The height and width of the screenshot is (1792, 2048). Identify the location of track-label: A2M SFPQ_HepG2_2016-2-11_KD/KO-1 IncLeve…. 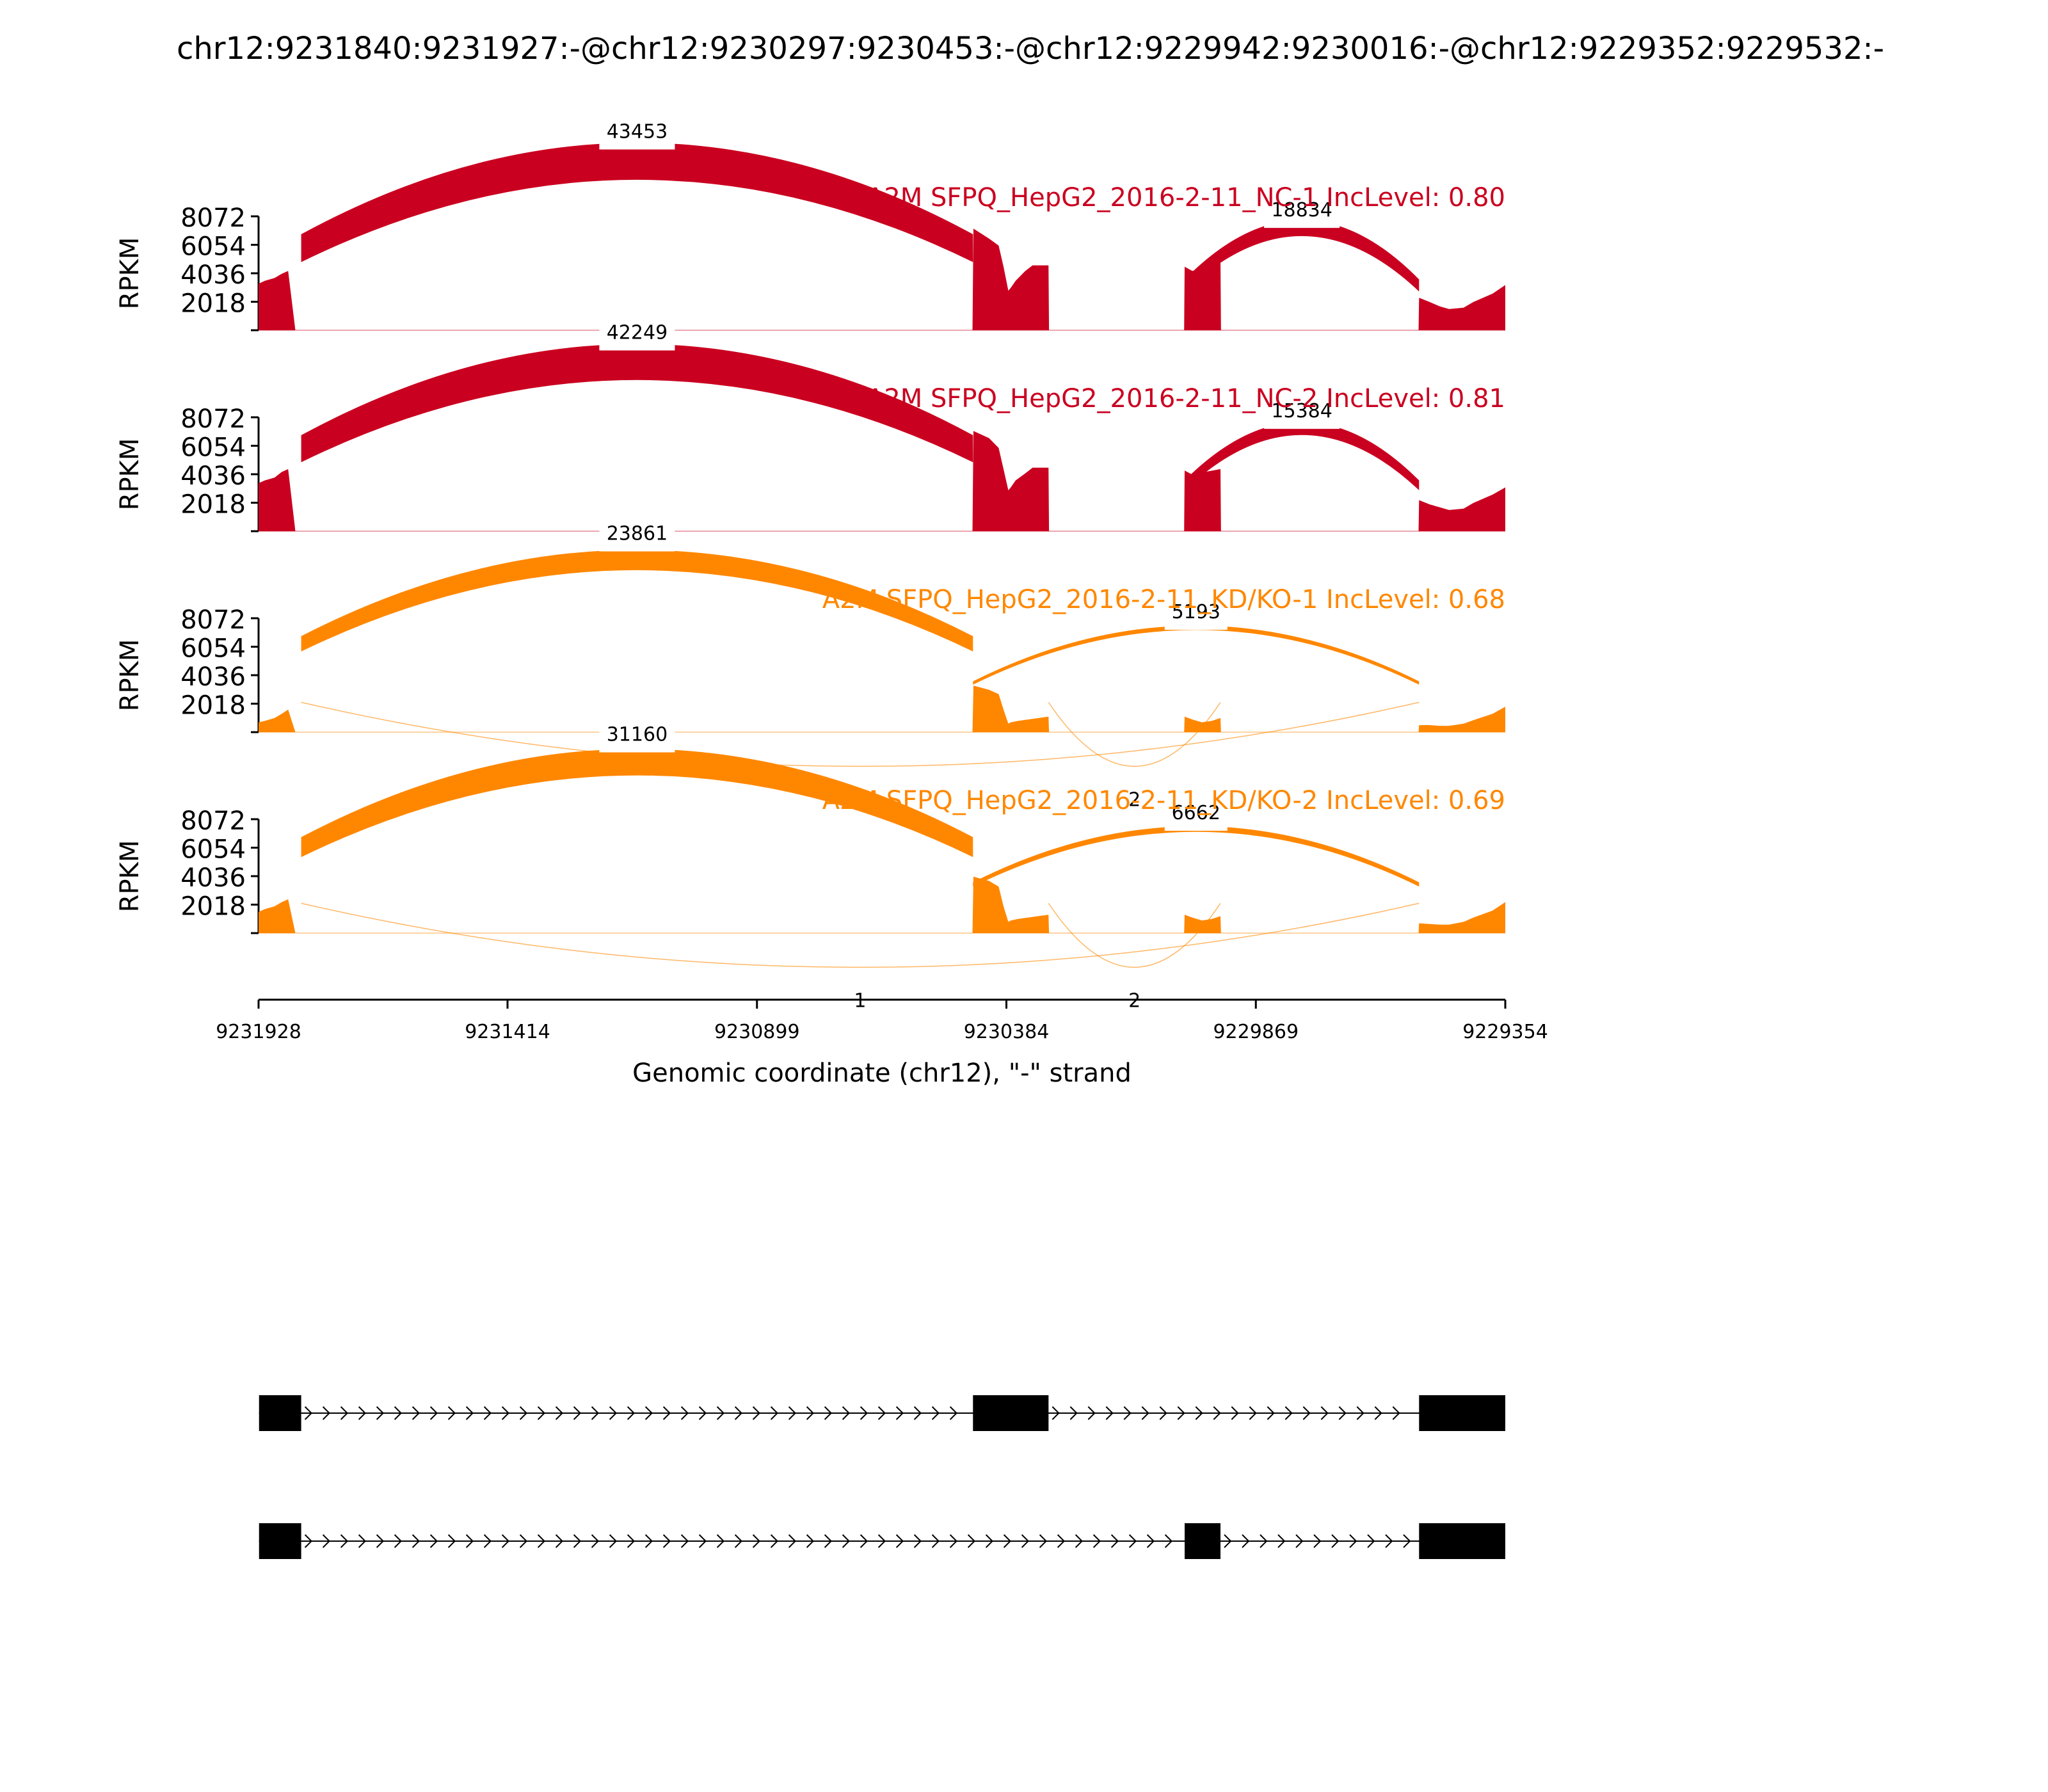
(1163, 599).